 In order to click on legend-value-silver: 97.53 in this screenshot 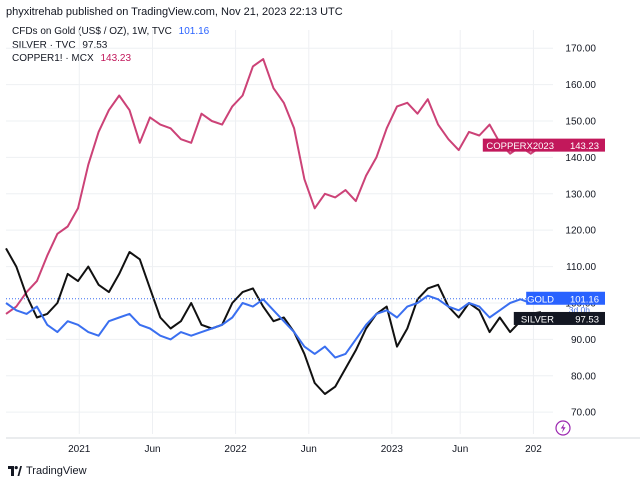, I will do `click(95, 45)`.